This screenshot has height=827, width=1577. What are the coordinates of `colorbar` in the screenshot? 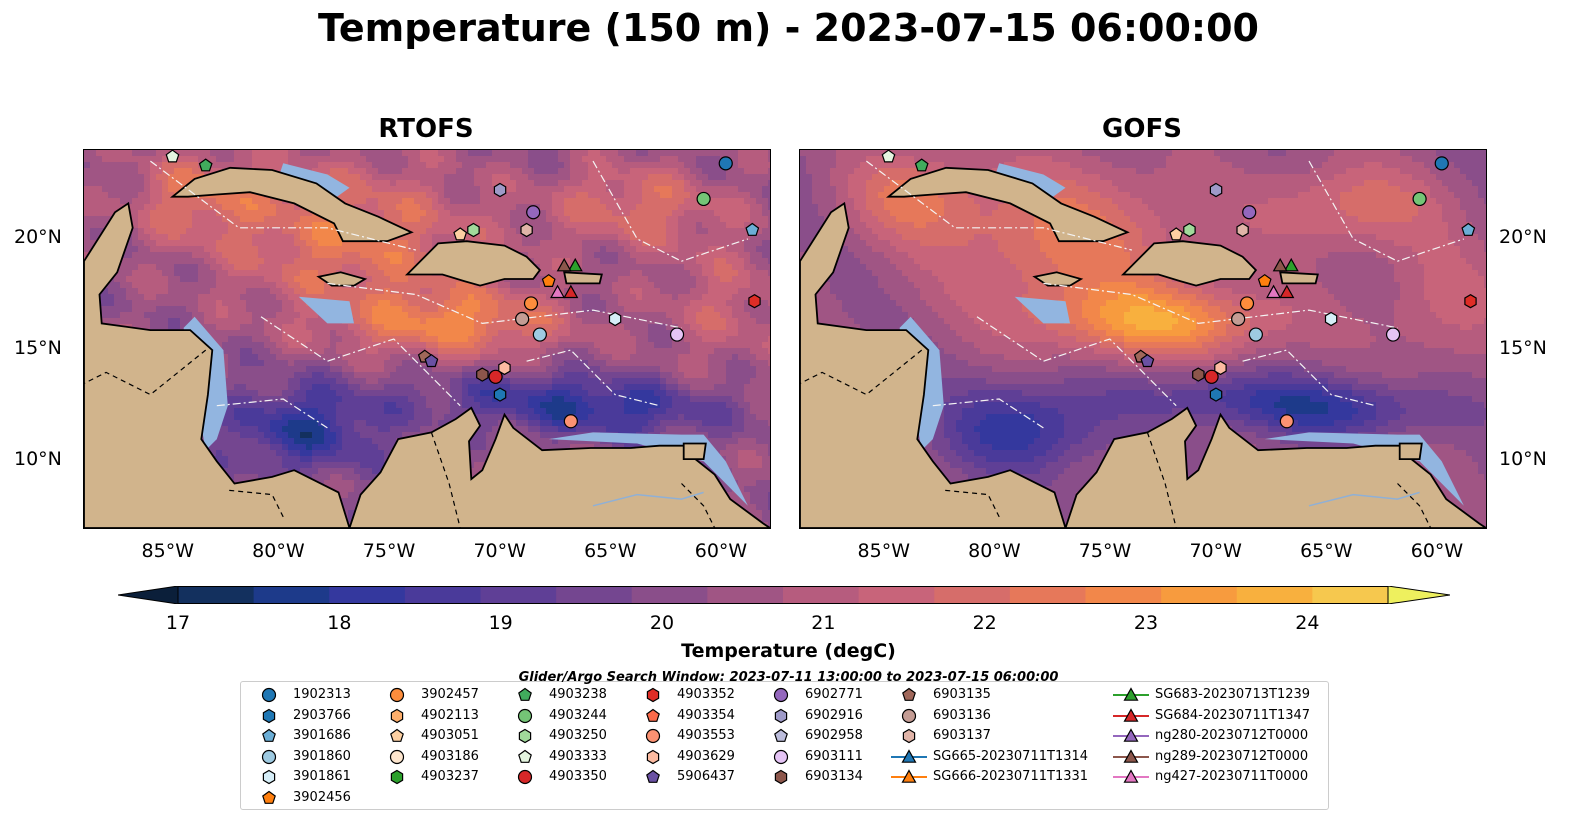 It's located at (784, 595).